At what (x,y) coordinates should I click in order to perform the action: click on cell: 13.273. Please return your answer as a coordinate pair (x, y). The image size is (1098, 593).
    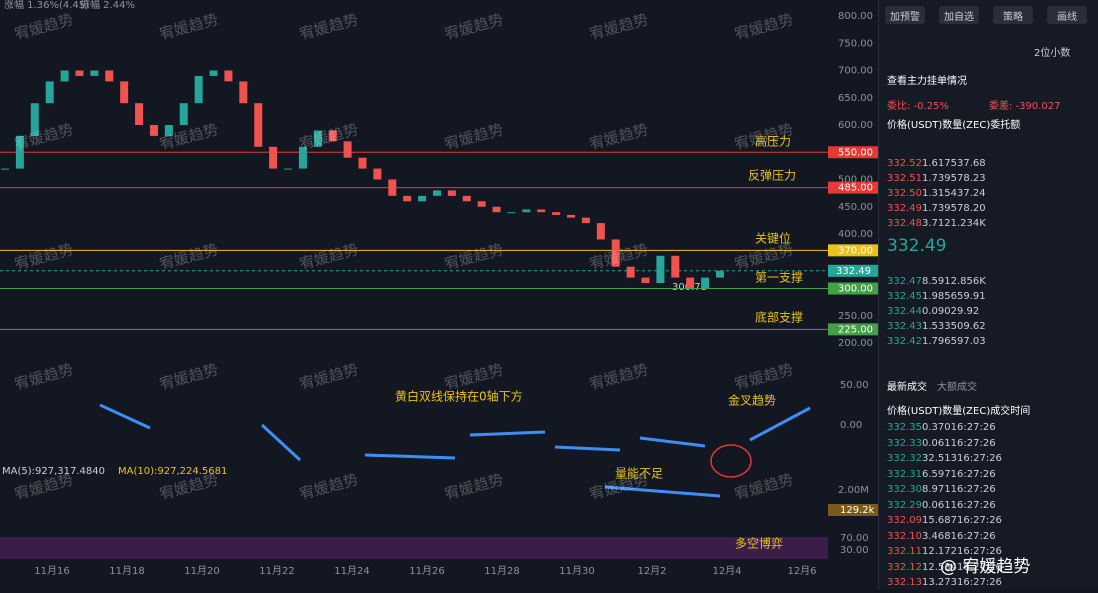
    Looking at the image, I should click on (939, 582).